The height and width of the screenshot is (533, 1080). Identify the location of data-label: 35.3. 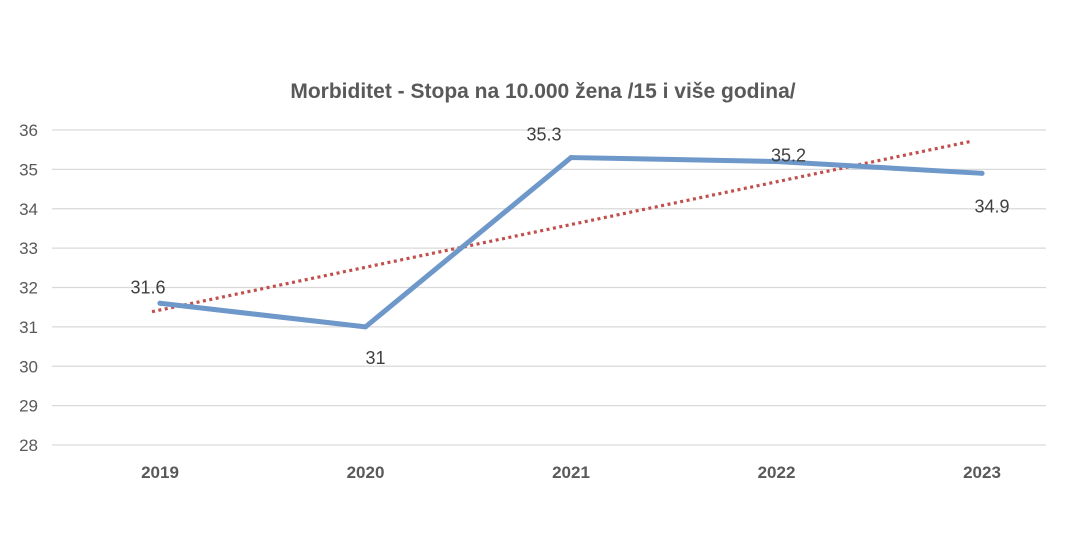
(543, 135).